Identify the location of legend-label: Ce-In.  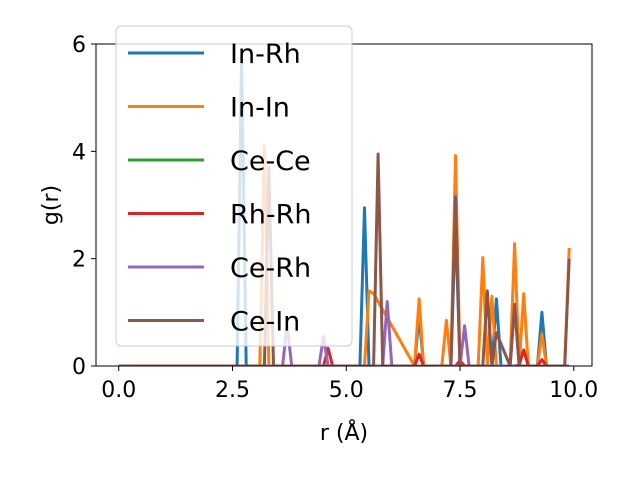
(265, 322).